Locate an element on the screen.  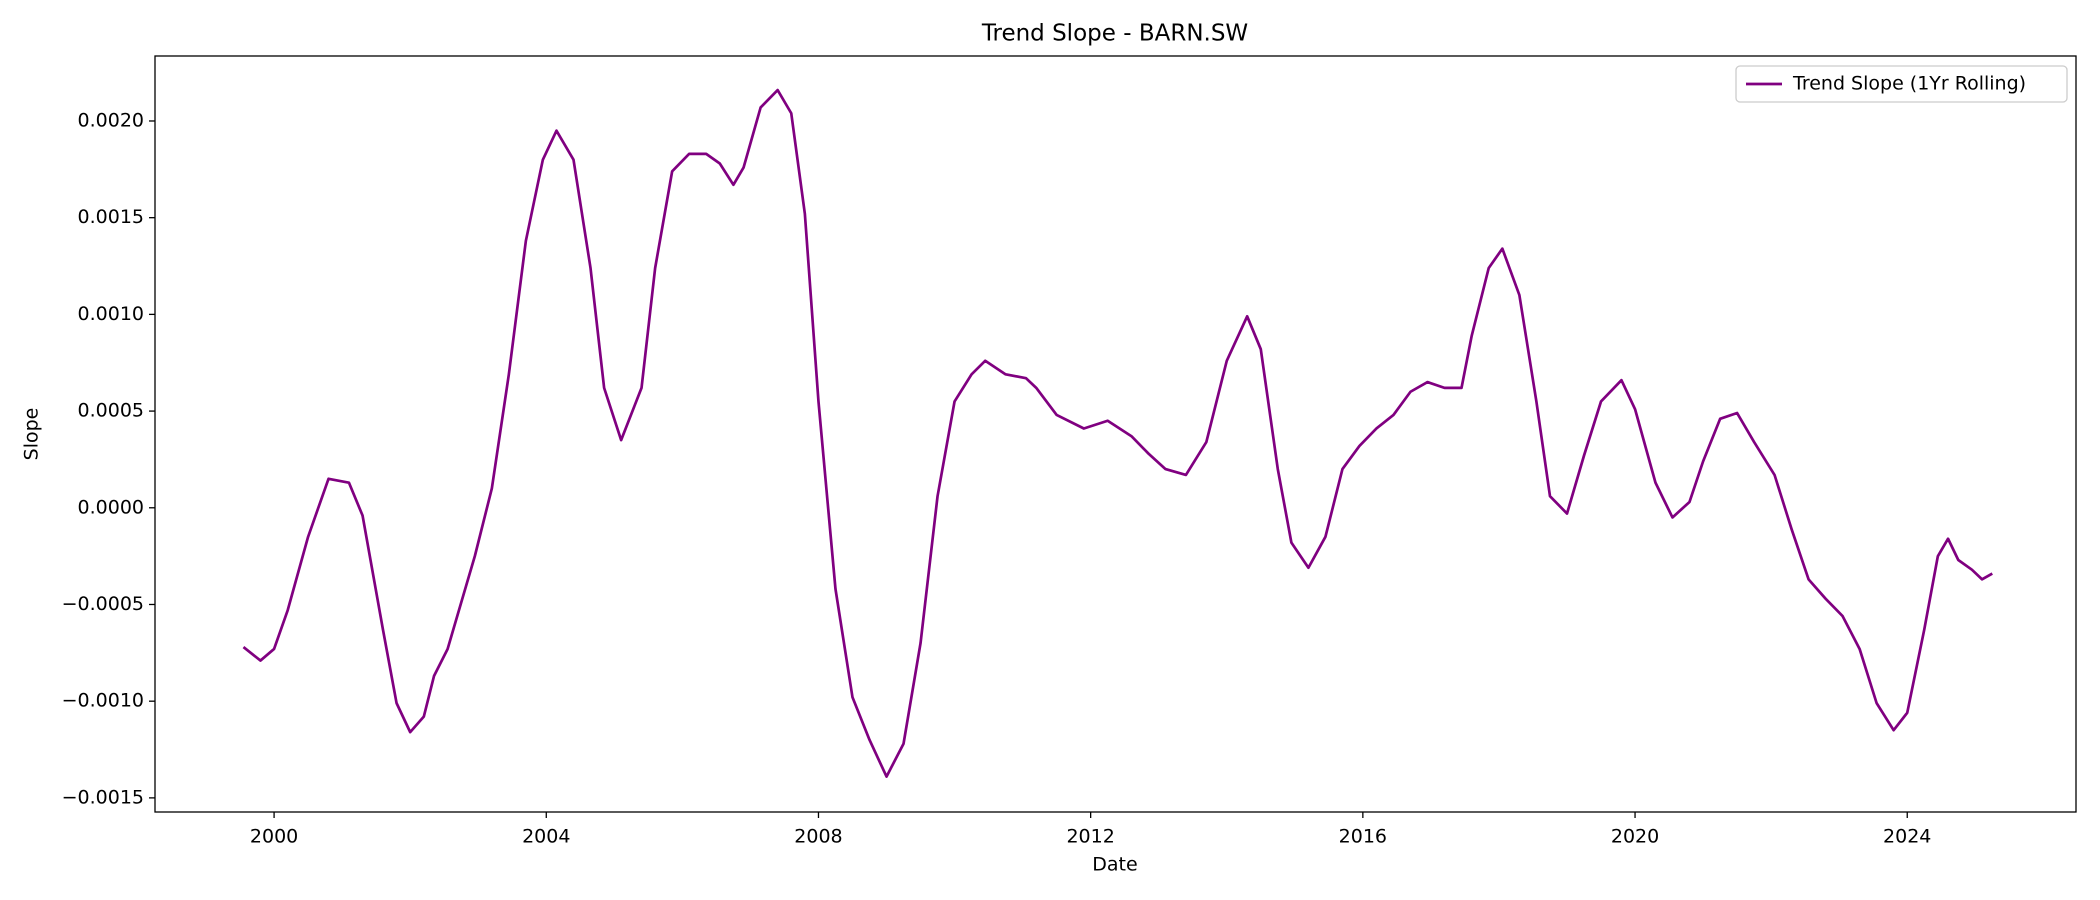
y-axis-label: Slope is located at coordinates (32, 434).